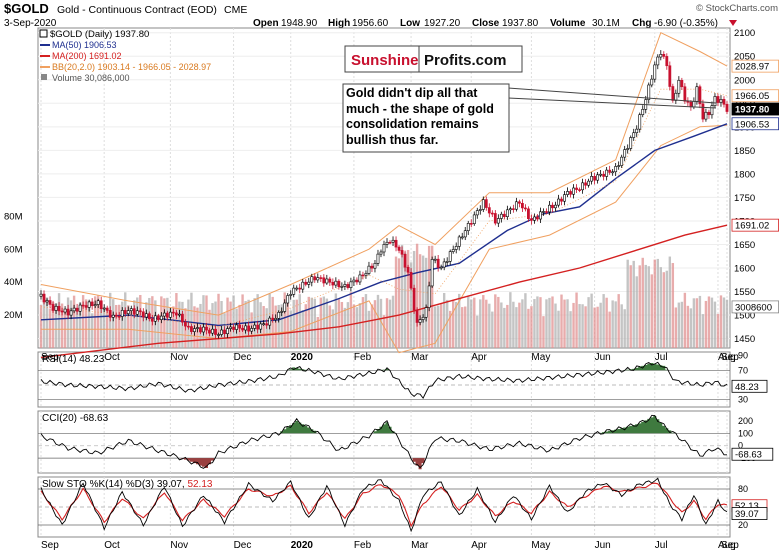 The image size is (780, 557). I want to click on sto-title-d-value: 52.13, so click(199, 484).